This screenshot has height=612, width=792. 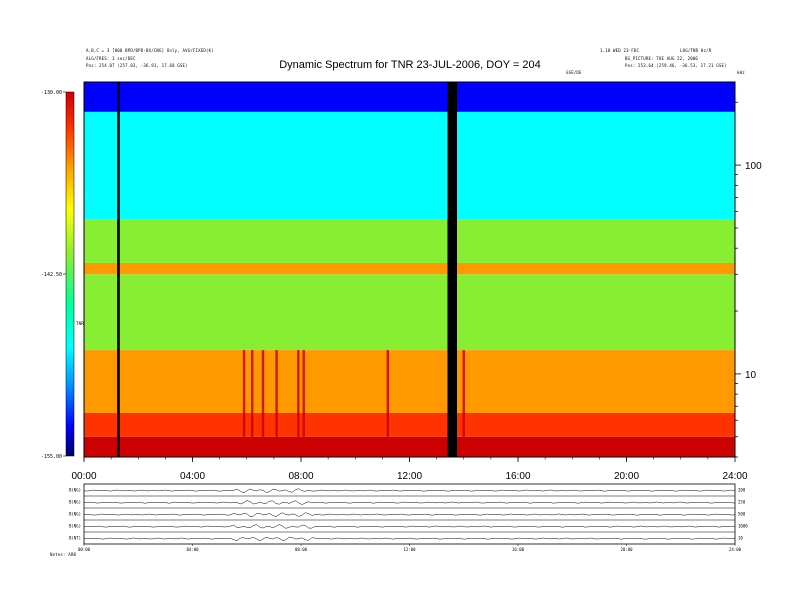 I want to click on panel-scale-label: 500, so click(x=742, y=514).